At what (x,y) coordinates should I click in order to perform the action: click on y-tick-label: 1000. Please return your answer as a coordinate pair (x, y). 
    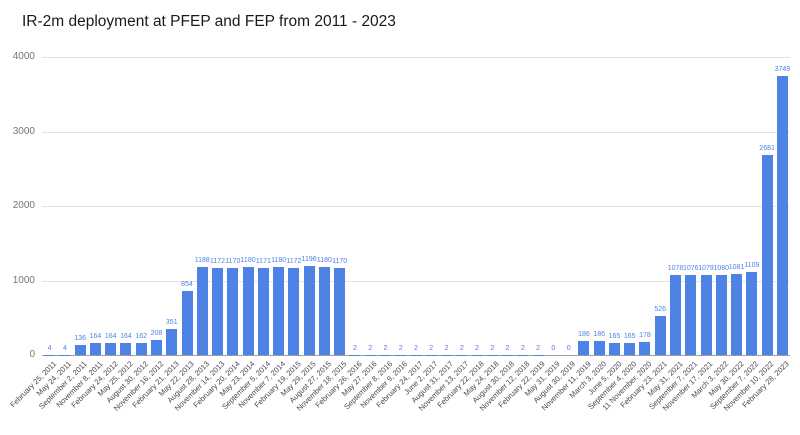
    Looking at the image, I should click on (23, 280).